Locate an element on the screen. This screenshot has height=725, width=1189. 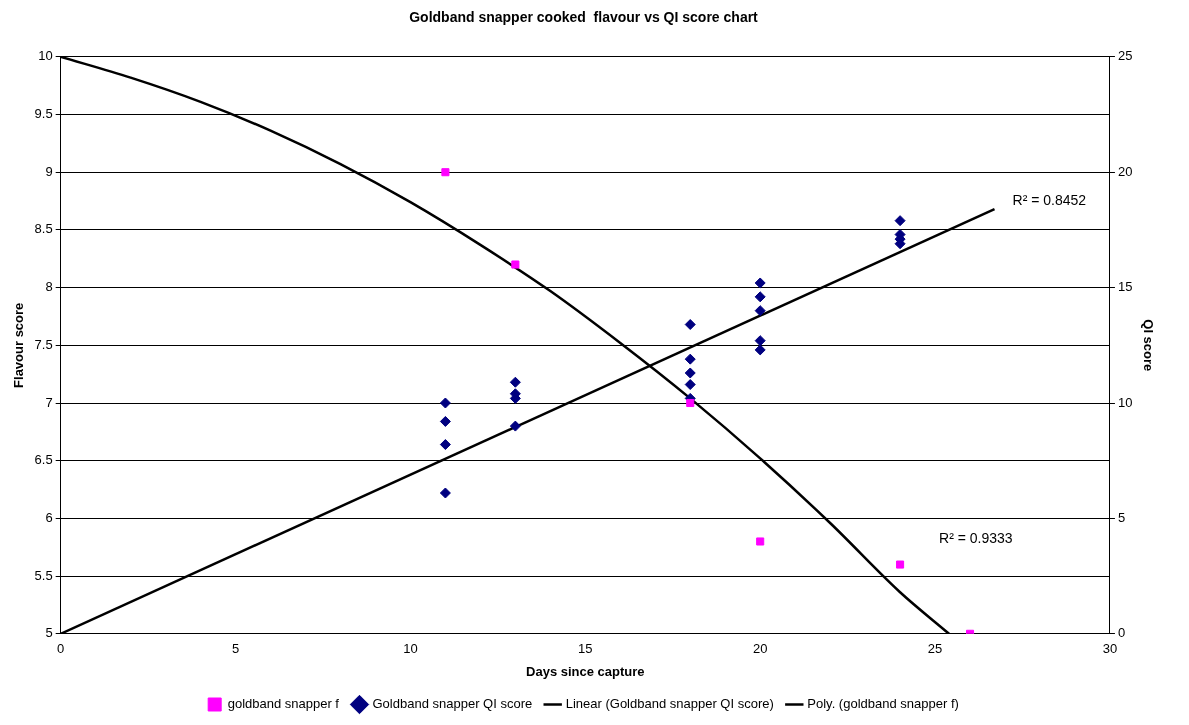
y-tick-label: 7 is located at coordinates (49, 402).